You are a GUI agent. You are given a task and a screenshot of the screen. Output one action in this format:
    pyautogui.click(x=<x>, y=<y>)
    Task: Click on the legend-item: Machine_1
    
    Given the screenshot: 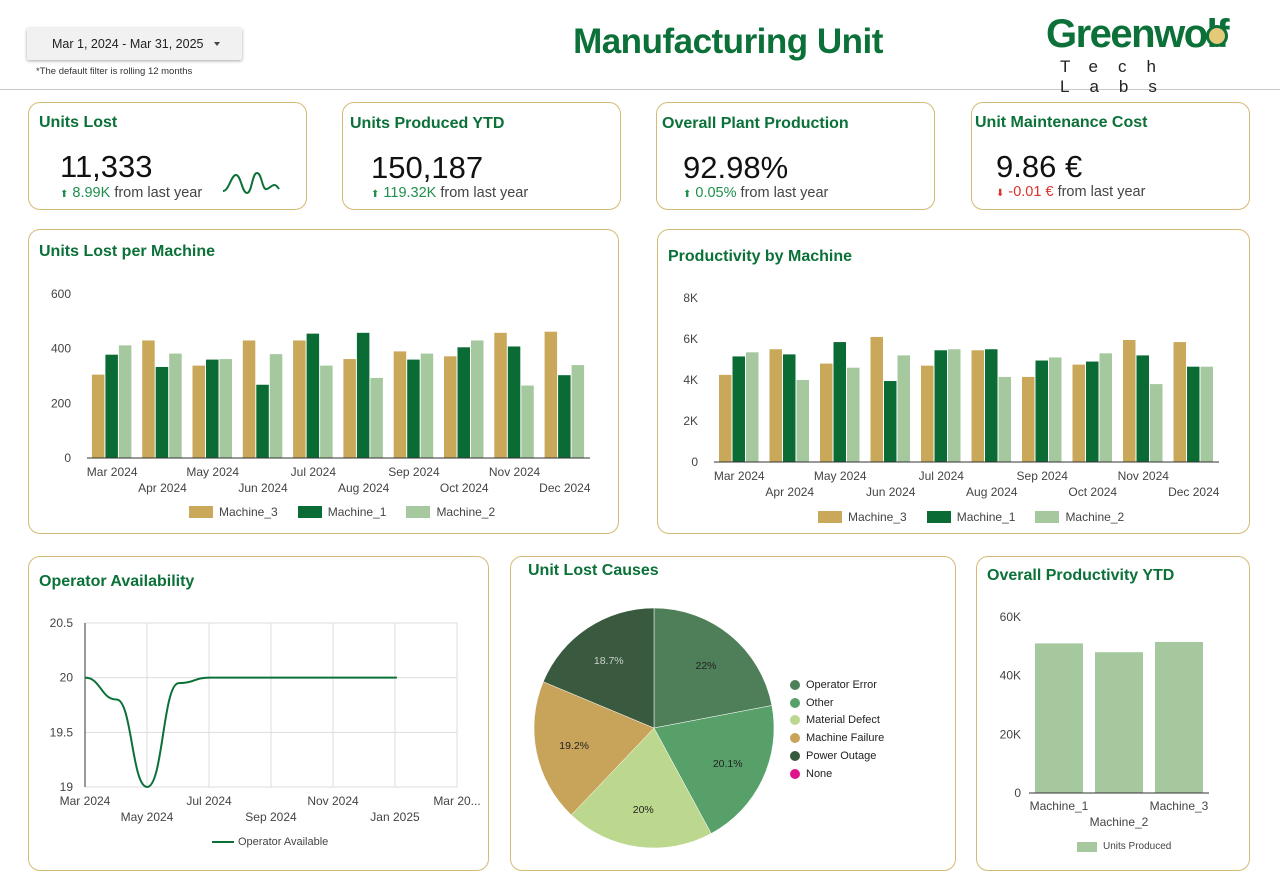 What is the action you would take?
    pyautogui.click(x=341, y=512)
    